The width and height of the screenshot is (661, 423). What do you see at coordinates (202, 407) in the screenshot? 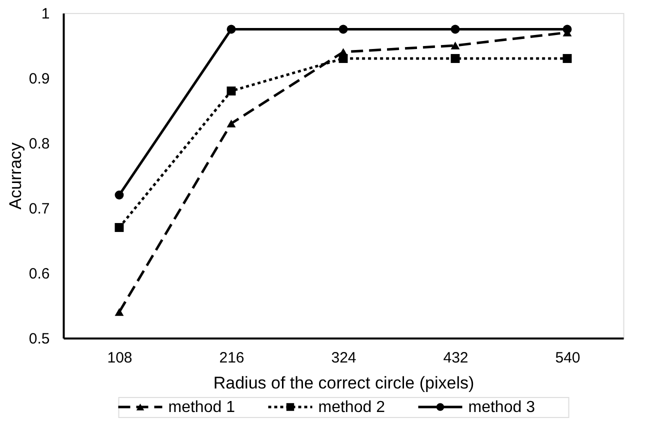
I see `legend-label: method 1` at bounding box center [202, 407].